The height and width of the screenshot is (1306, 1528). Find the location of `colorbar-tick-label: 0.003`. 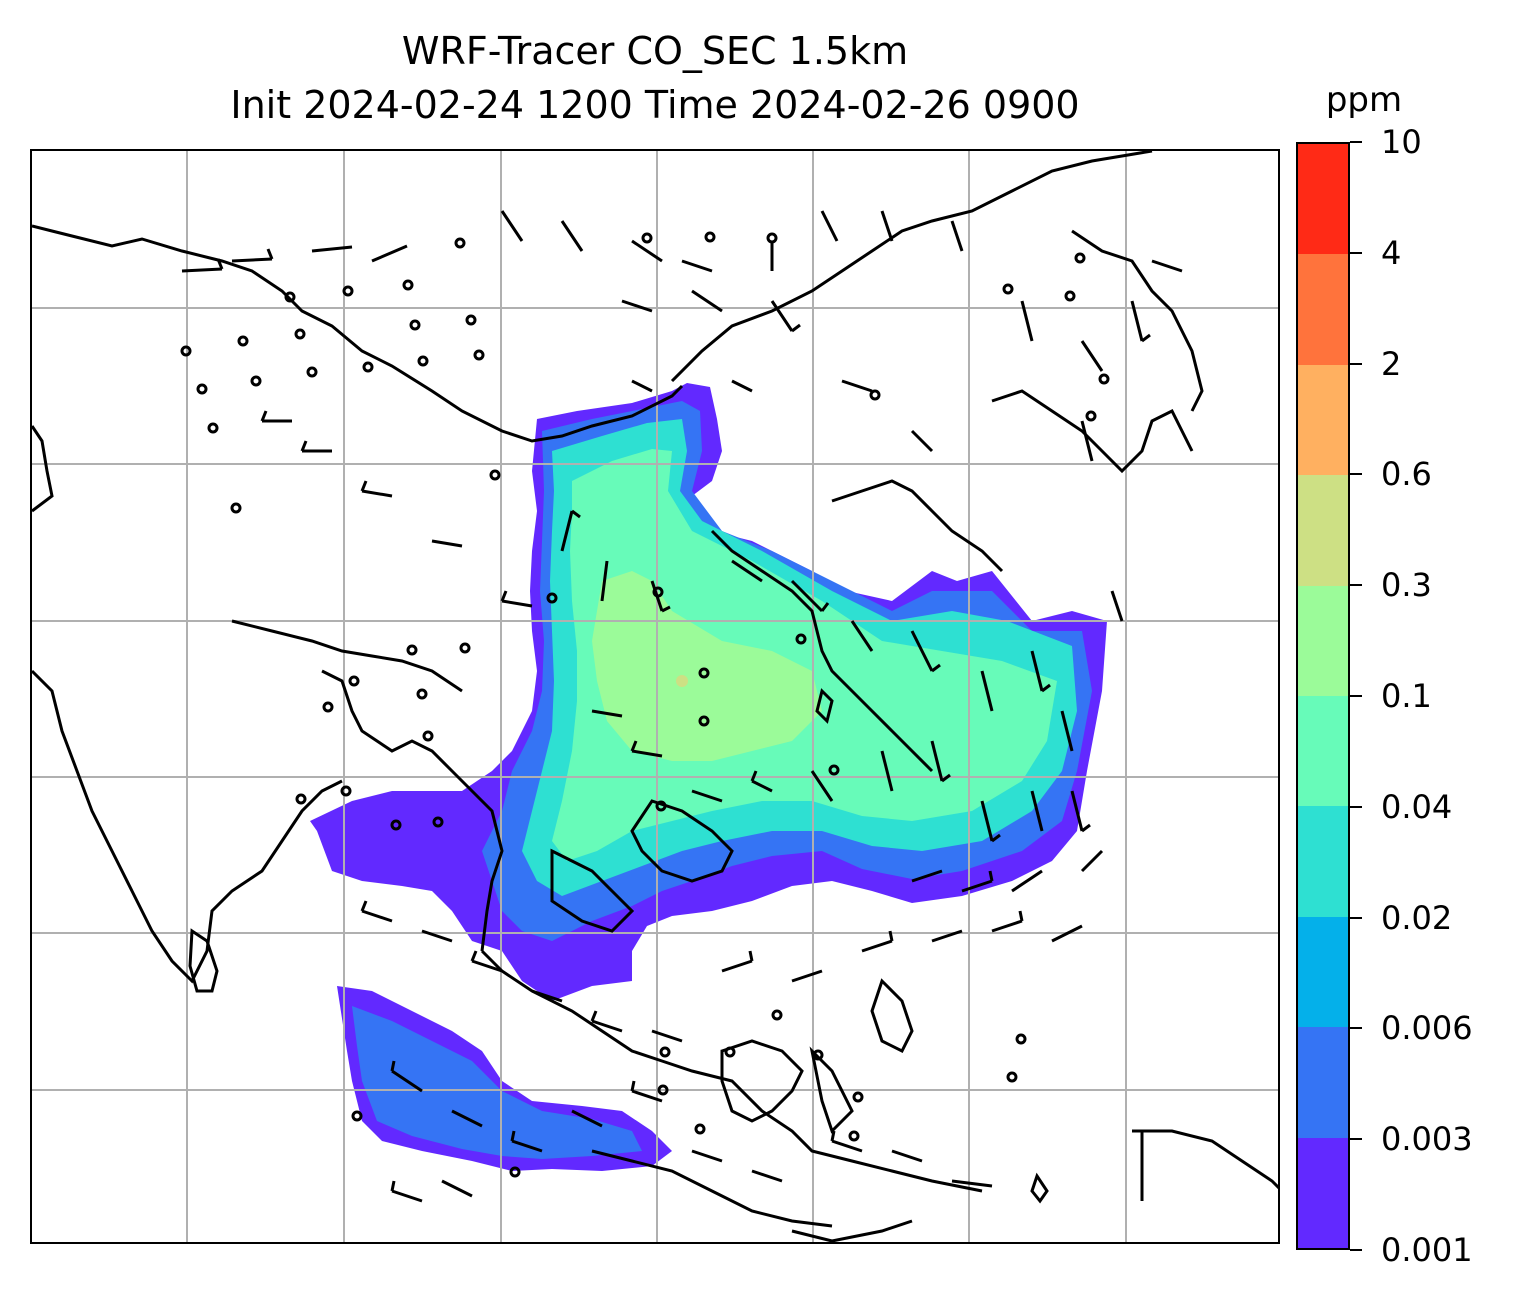

colorbar-tick-label: 0.003 is located at coordinates (1427, 1139).